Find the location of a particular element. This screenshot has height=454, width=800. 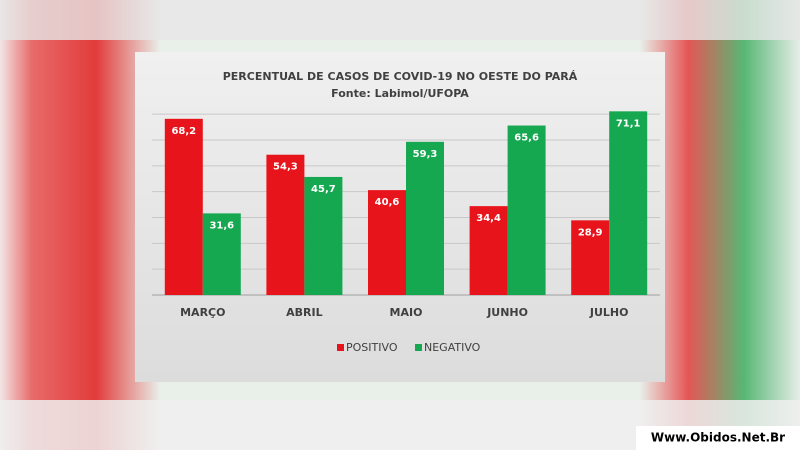

value-label: 59,3 is located at coordinates (425, 154).